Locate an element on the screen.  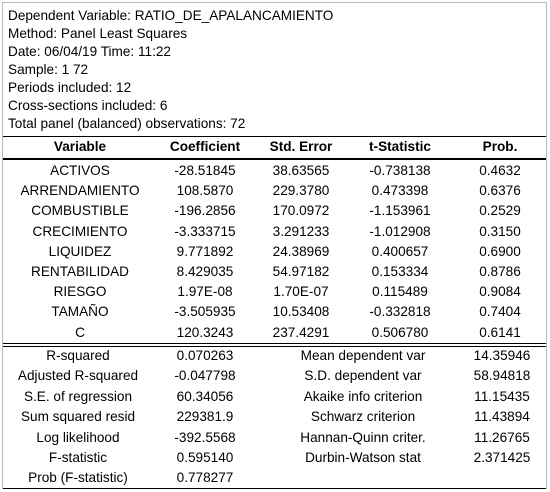
stat-value: 0.595140 is located at coordinates (205, 457).